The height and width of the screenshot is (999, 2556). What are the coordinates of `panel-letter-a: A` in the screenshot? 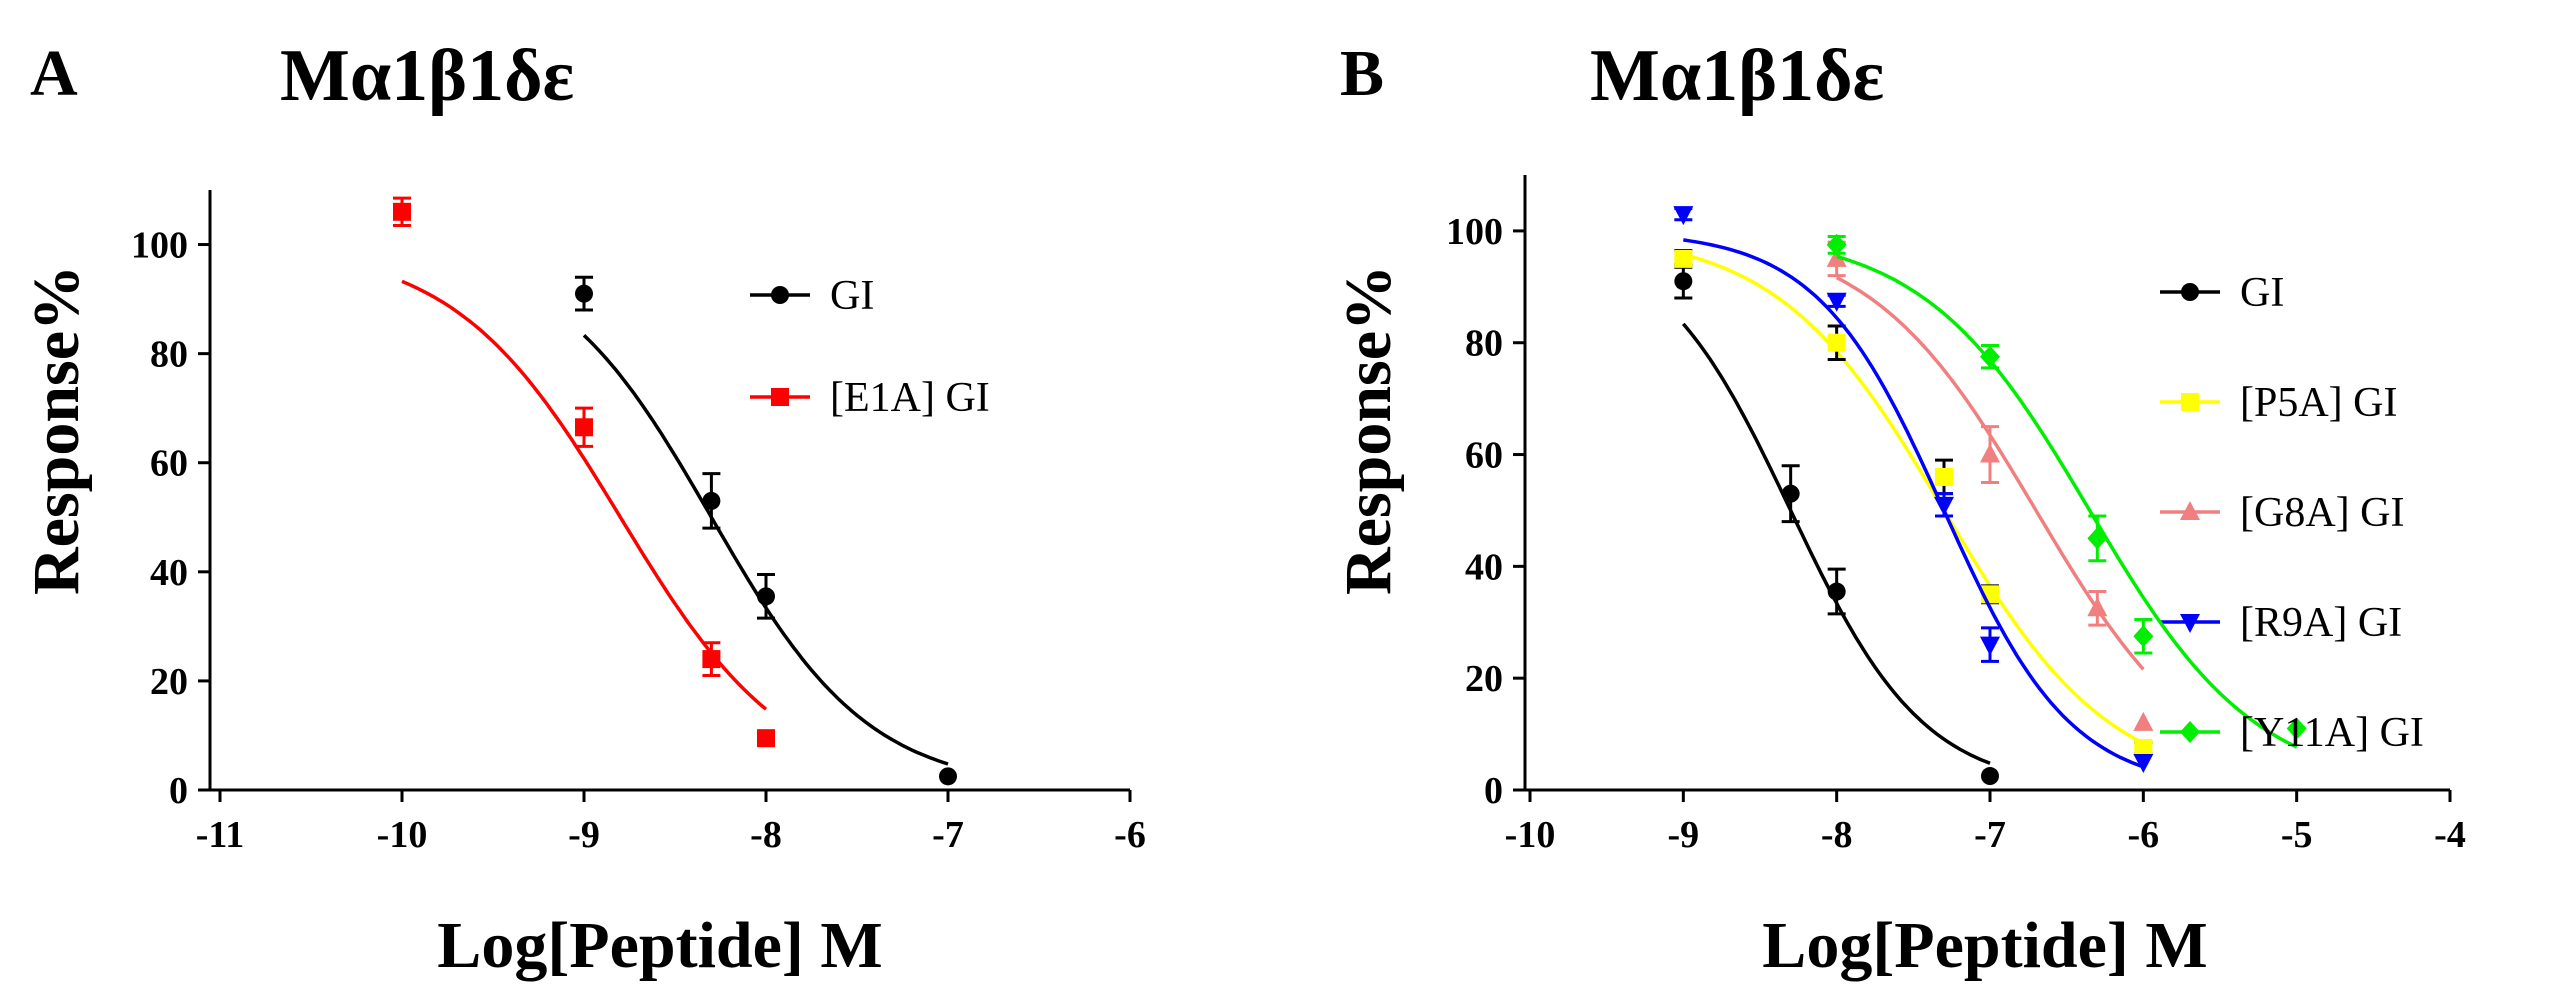 It's located at (54, 73).